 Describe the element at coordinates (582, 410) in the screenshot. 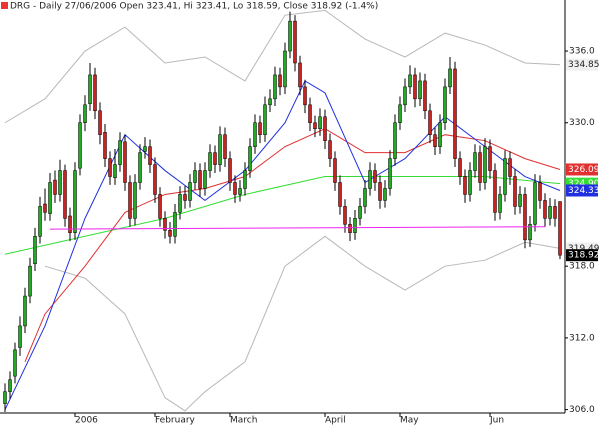

I see `y-tick-label: 306.0` at that location.